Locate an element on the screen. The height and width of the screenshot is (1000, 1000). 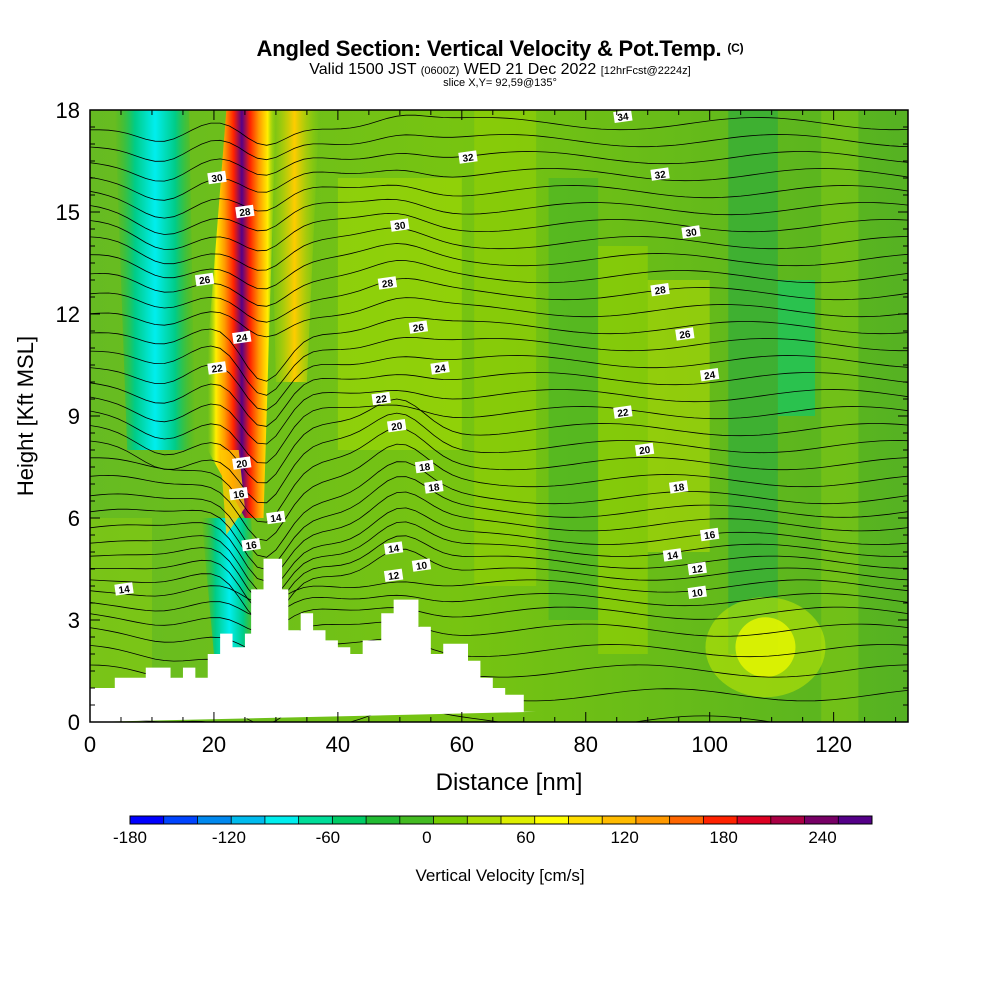
colorbar-tick-label: 0 is located at coordinates (426, 837).